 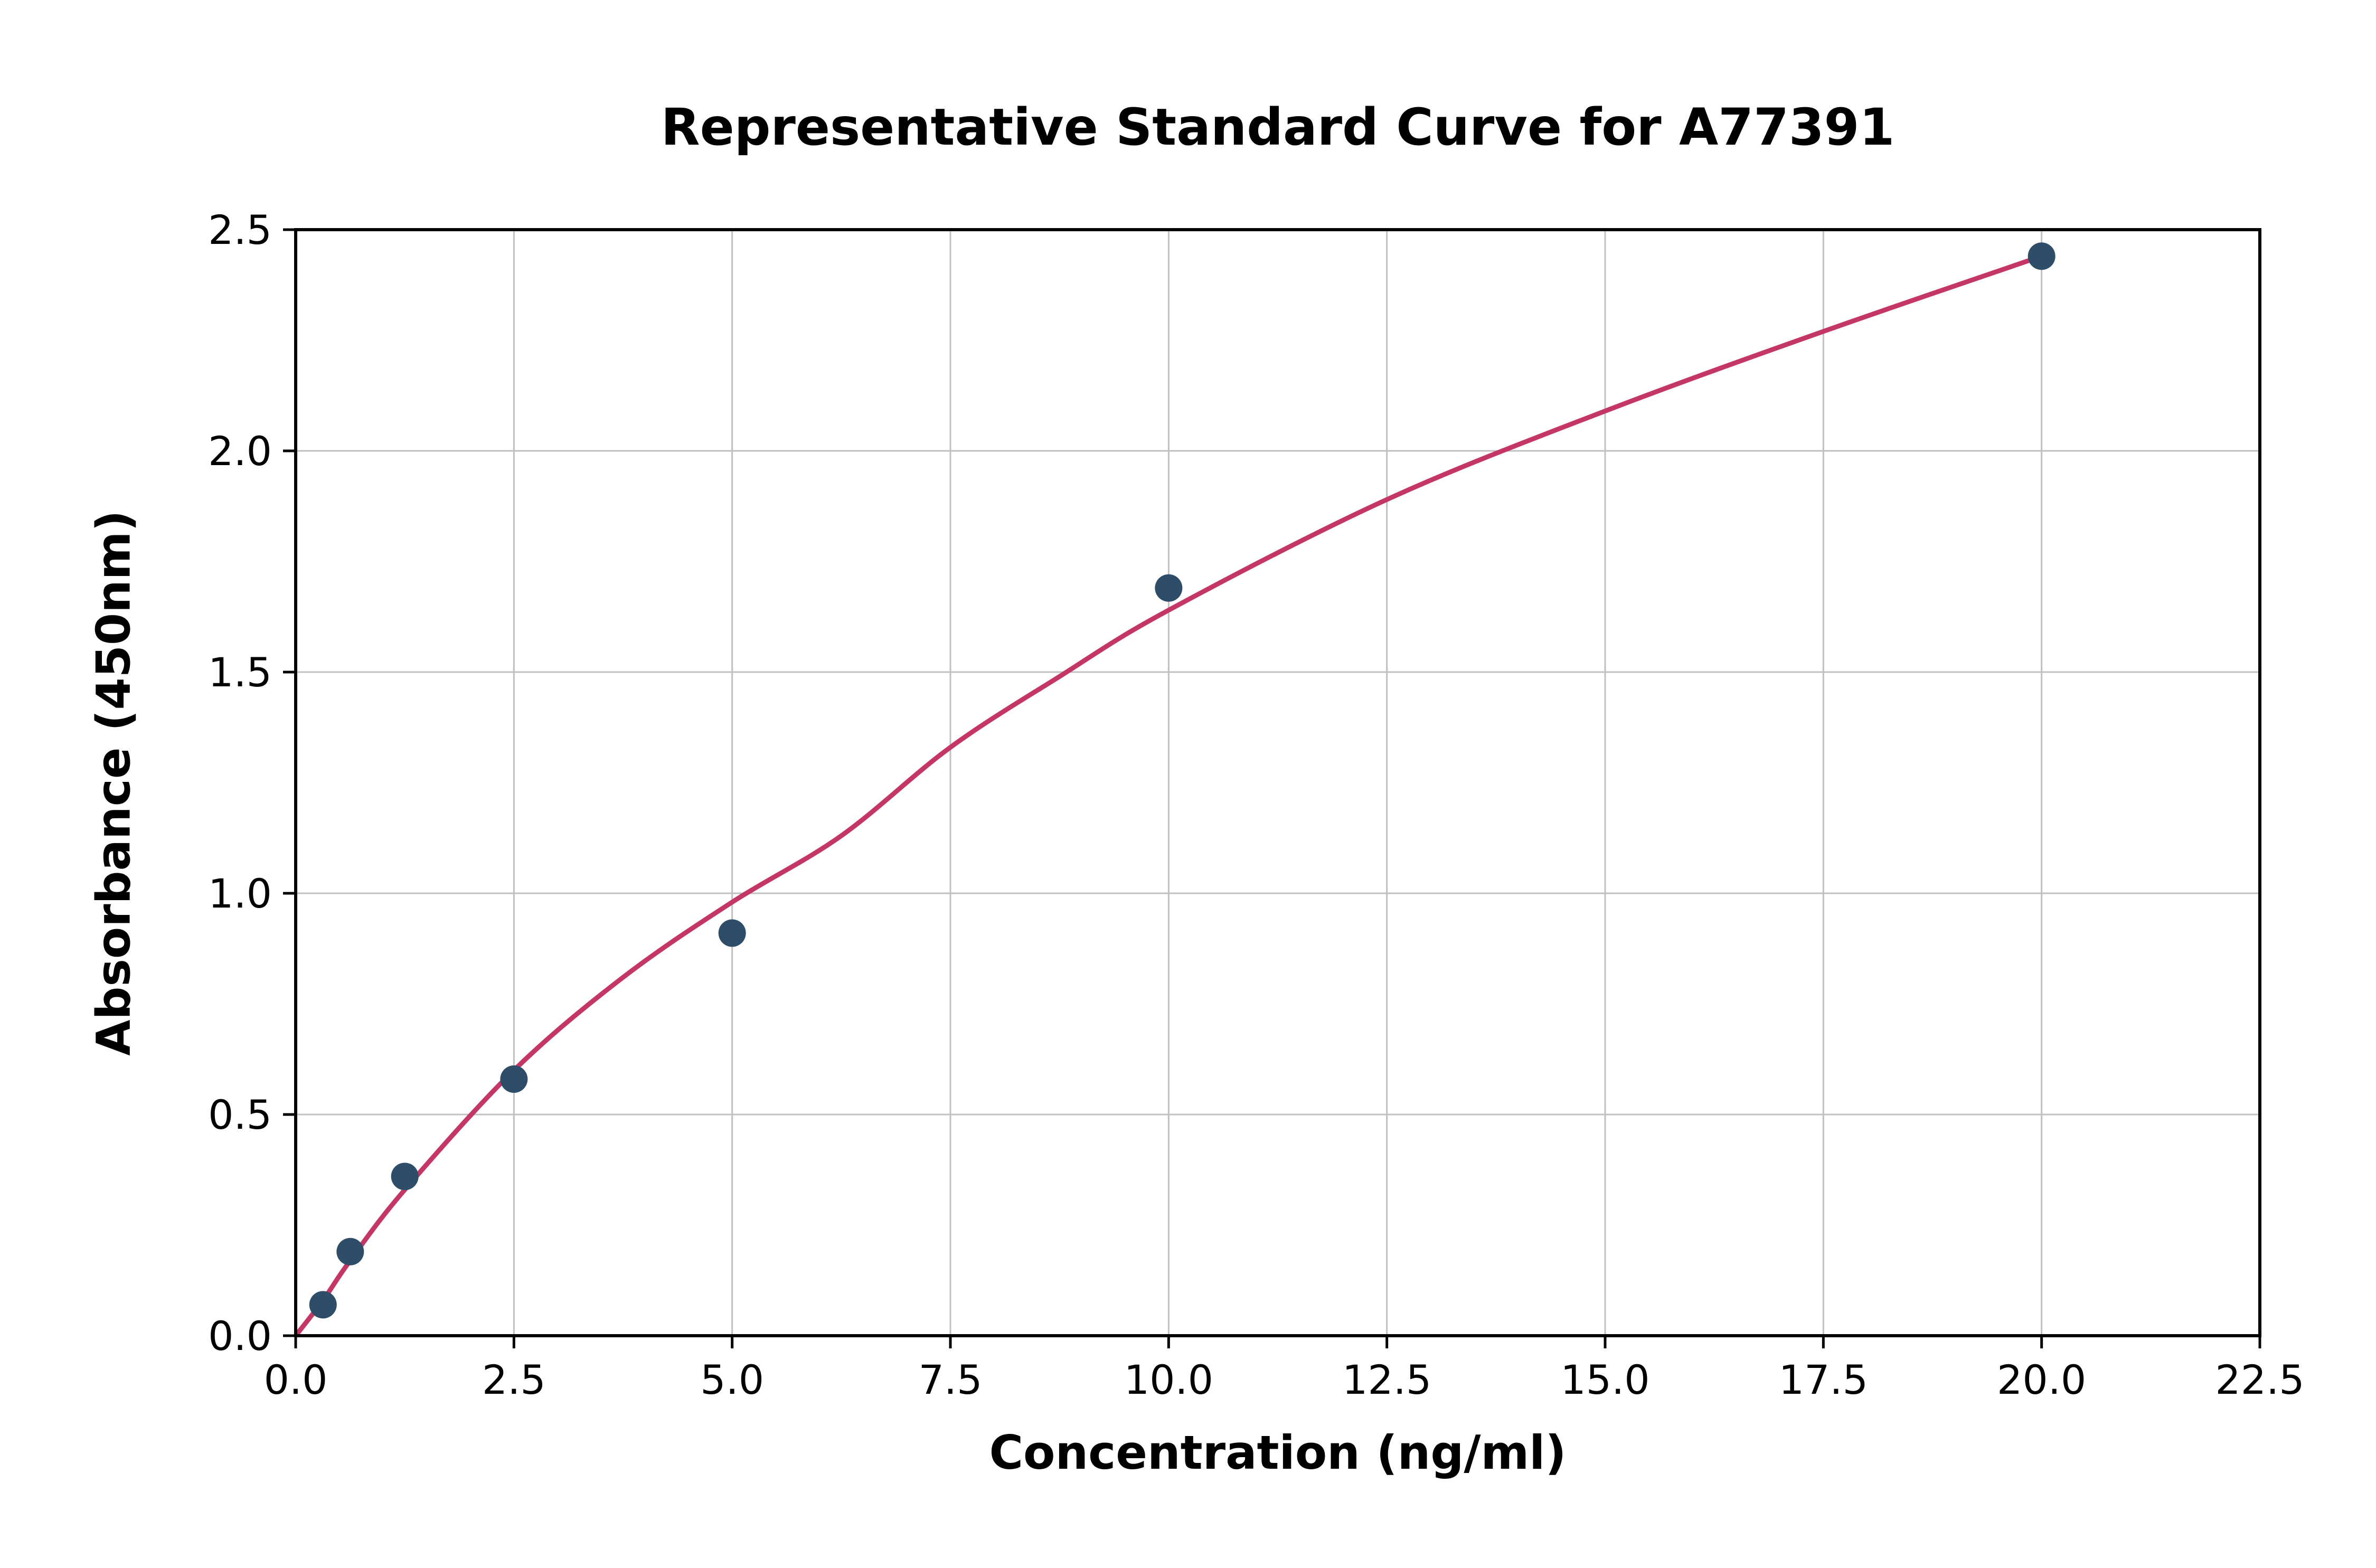 What do you see at coordinates (240, 1335) in the screenshot?
I see `y-tick-label: 0.0` at bounding box center [240, 1335].